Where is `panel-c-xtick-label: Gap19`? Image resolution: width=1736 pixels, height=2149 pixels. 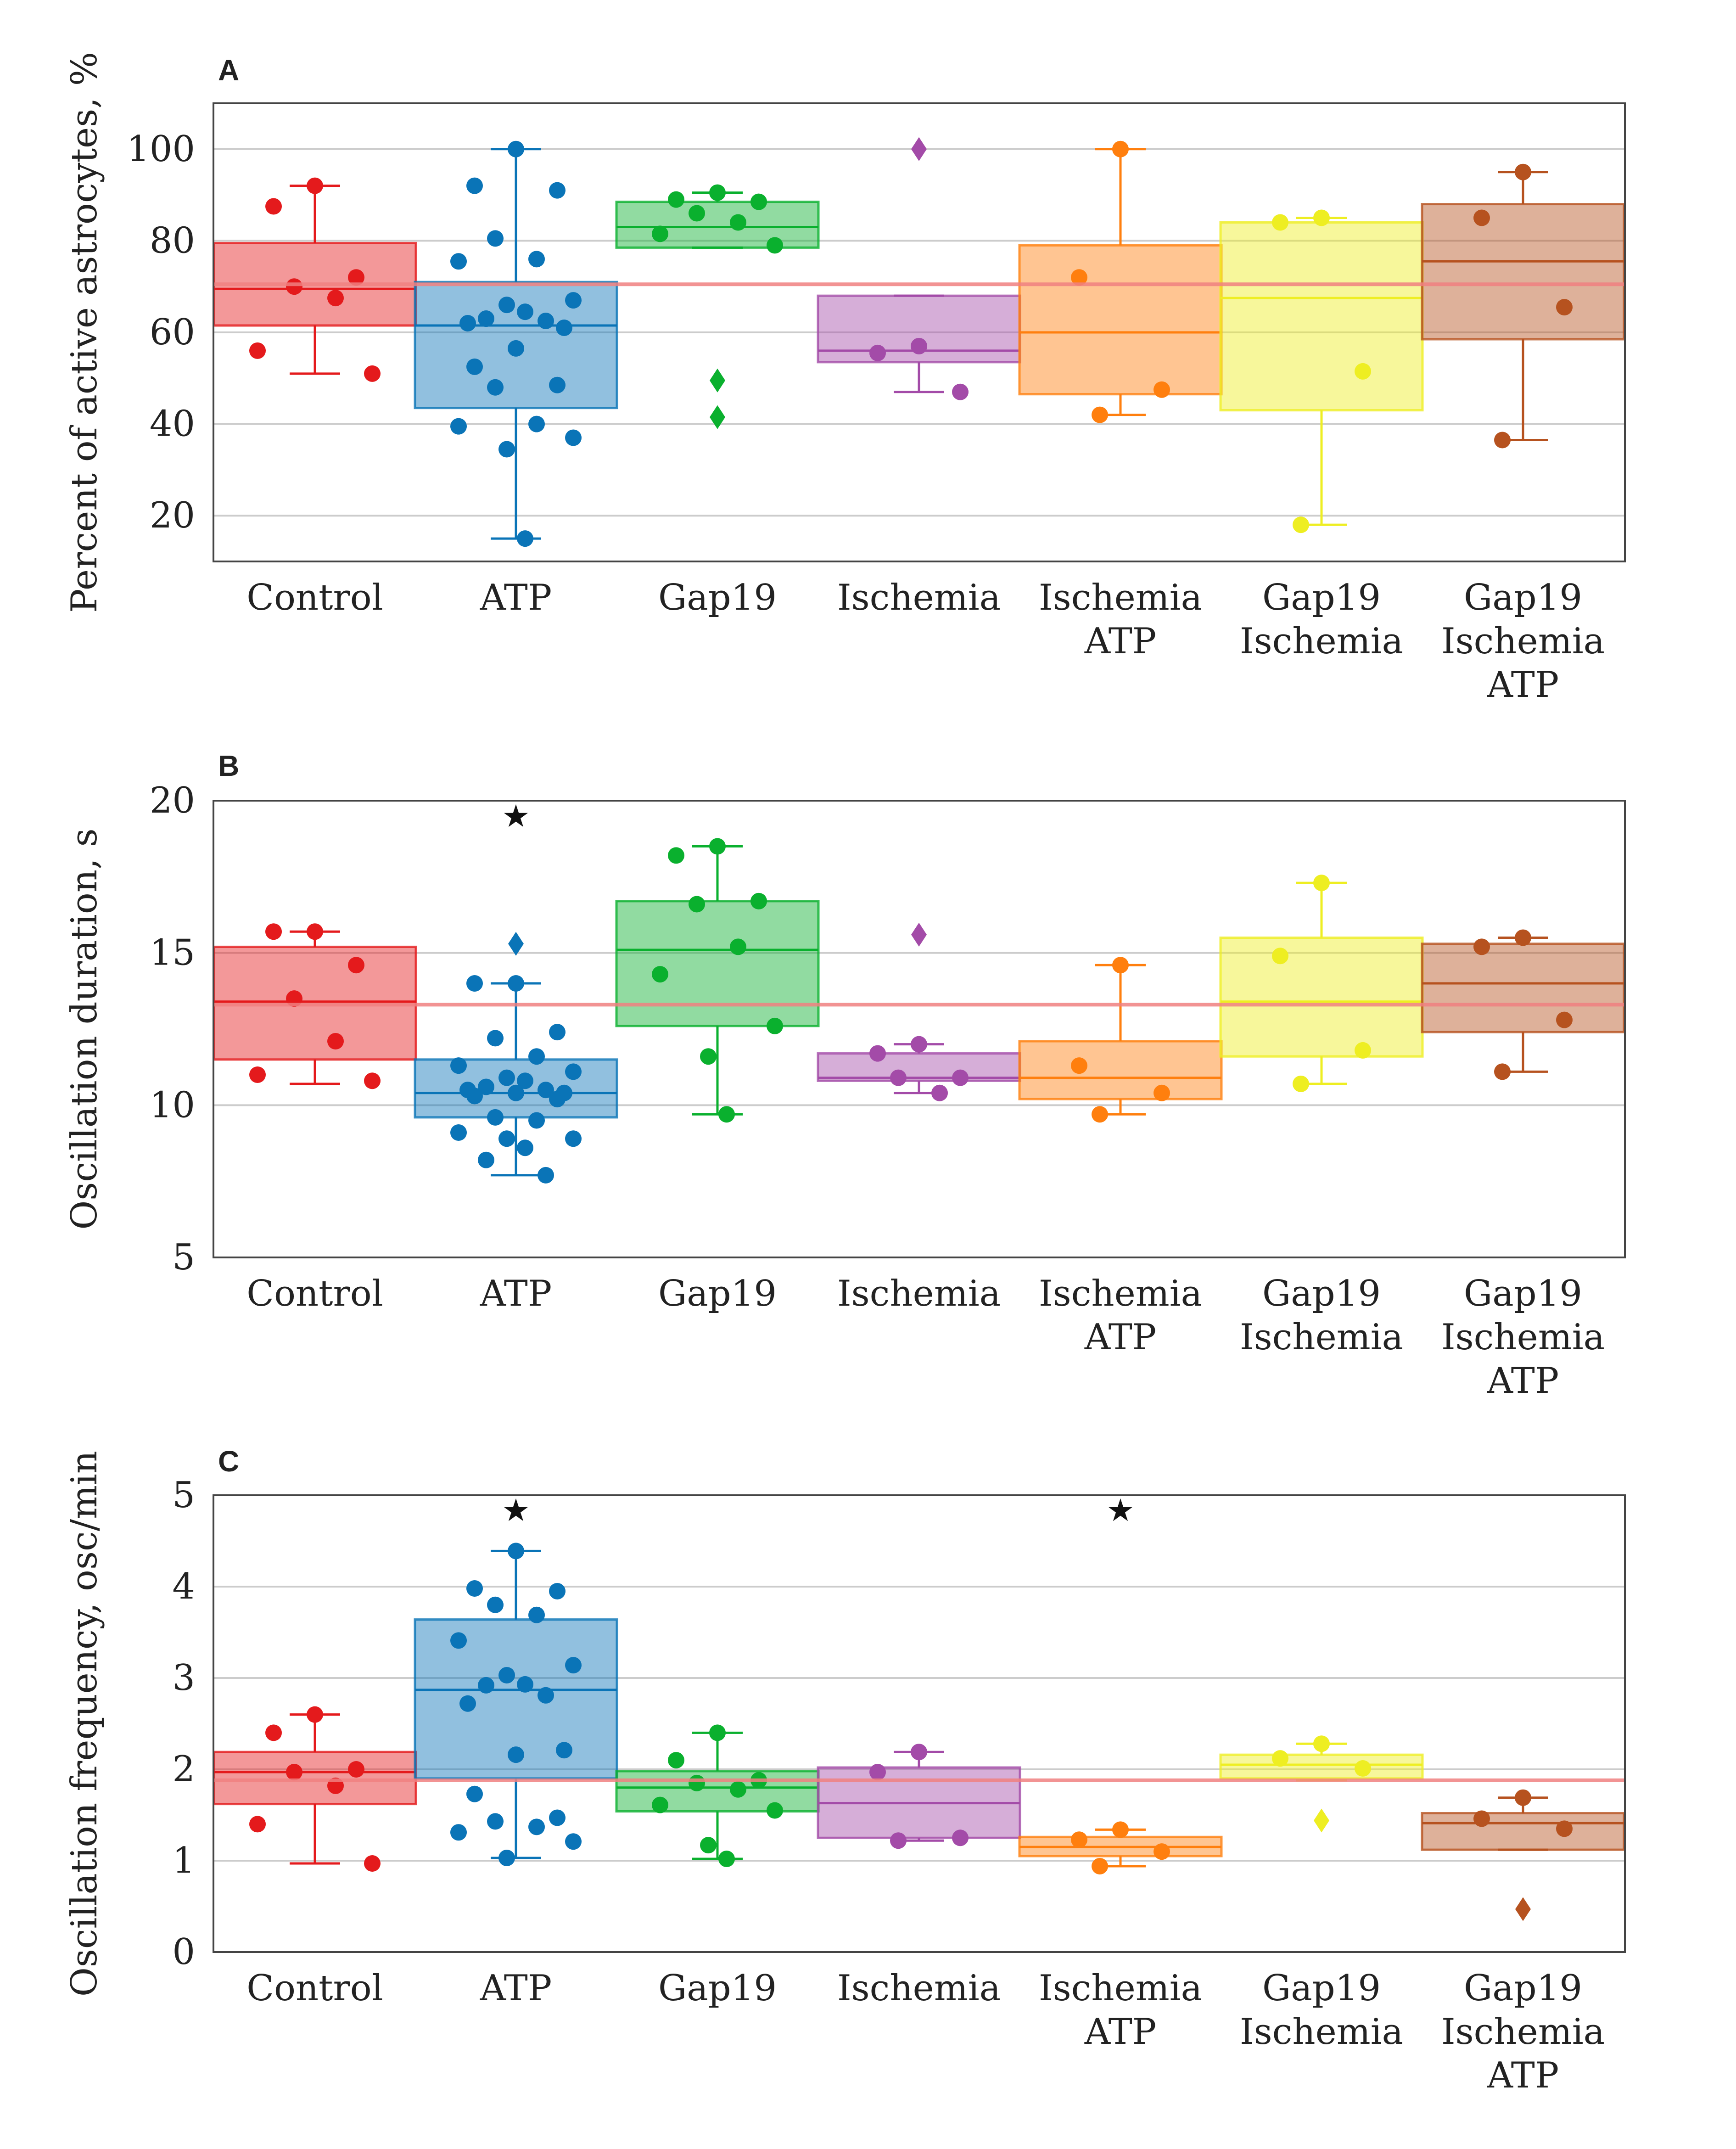
panel-c-xtick-label: Gap19 is located at coordinates (717, 1988).